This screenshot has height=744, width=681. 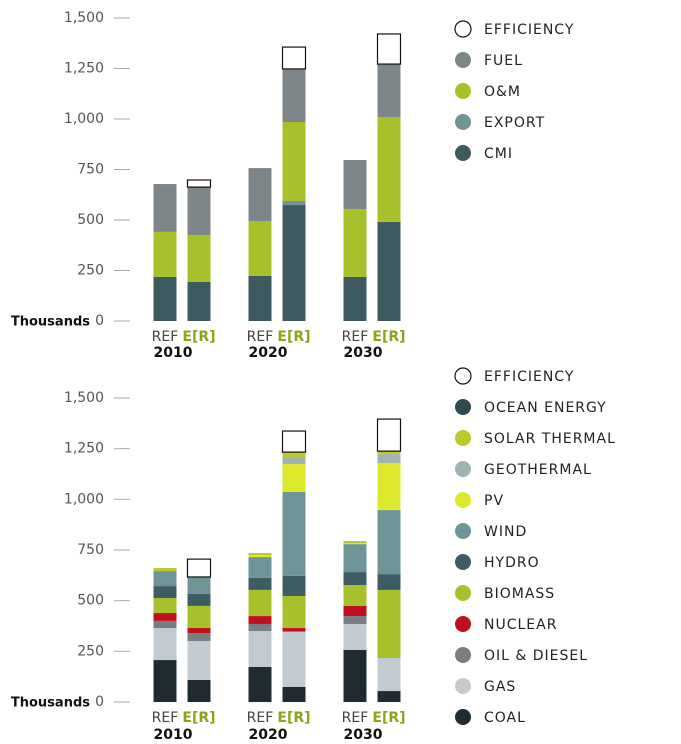 What do you see at coordinates (268, 353) in the screenshot?
I see `group-label: 2020` at bounding box center [268, 353].